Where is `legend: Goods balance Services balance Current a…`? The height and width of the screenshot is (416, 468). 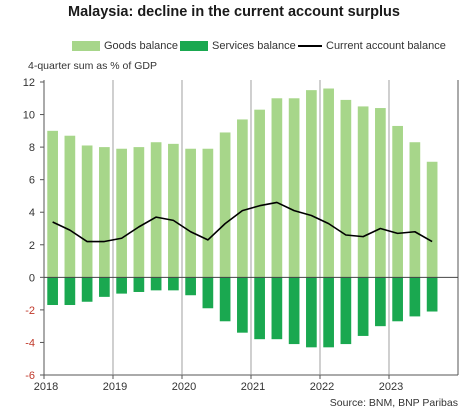
legend: Goods balance Services balance Current a… is located at coordinates (234, 48).